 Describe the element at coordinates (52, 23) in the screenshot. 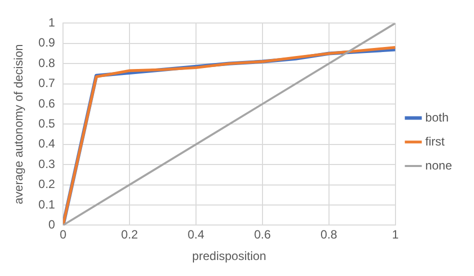

I see `y-tick-label: 1` at that location.